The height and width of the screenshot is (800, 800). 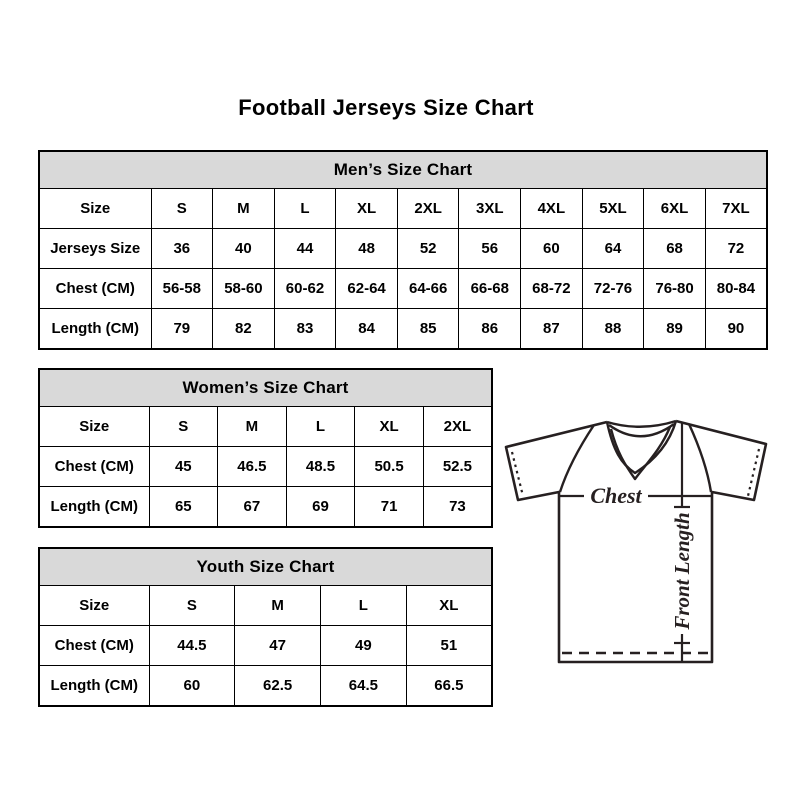 What do you see at coordinates (551, 208) in the screenshot?
I see `value-cell: 4XL` at bounding box center [551, 208].